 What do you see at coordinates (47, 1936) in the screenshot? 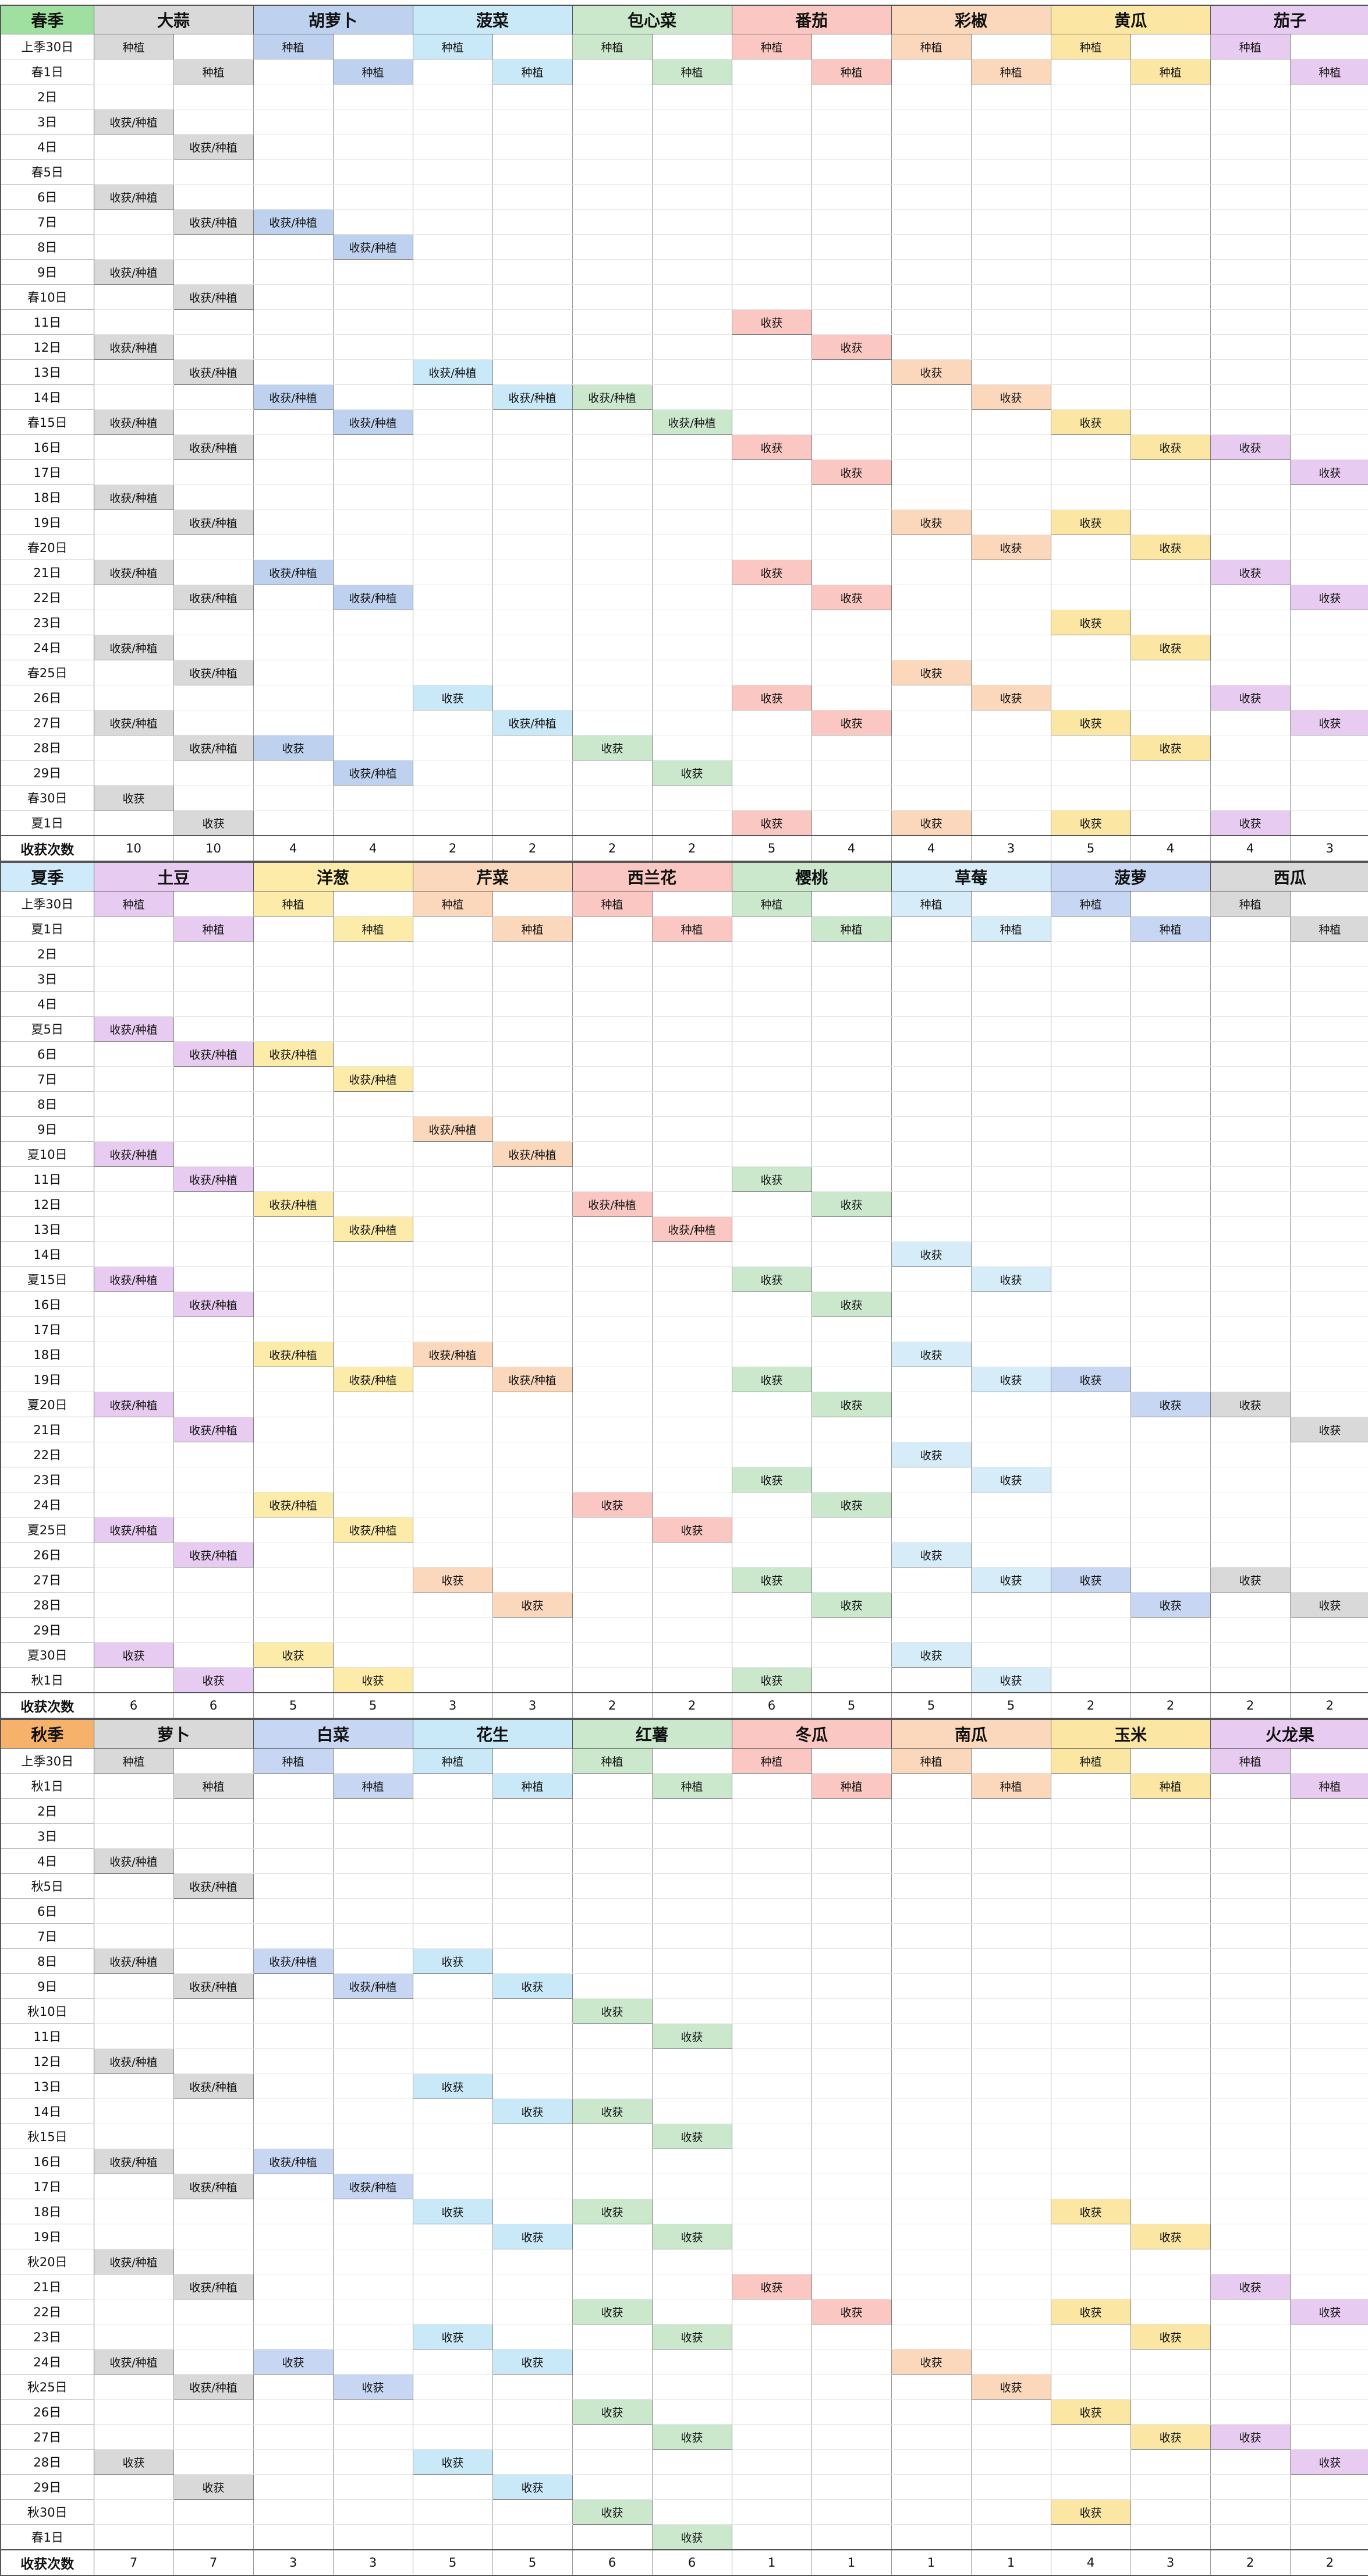
I see `day-label: 7日` at bounding box center [47, 1936].